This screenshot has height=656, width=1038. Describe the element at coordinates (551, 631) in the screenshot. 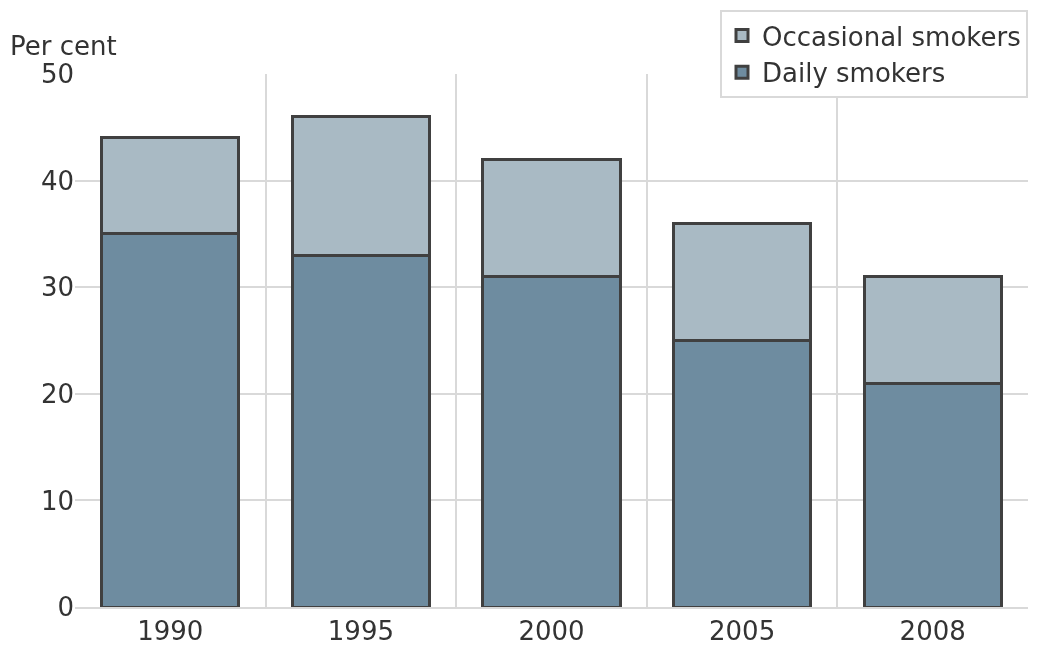

I see `x-tick-label: 2000` at that location.